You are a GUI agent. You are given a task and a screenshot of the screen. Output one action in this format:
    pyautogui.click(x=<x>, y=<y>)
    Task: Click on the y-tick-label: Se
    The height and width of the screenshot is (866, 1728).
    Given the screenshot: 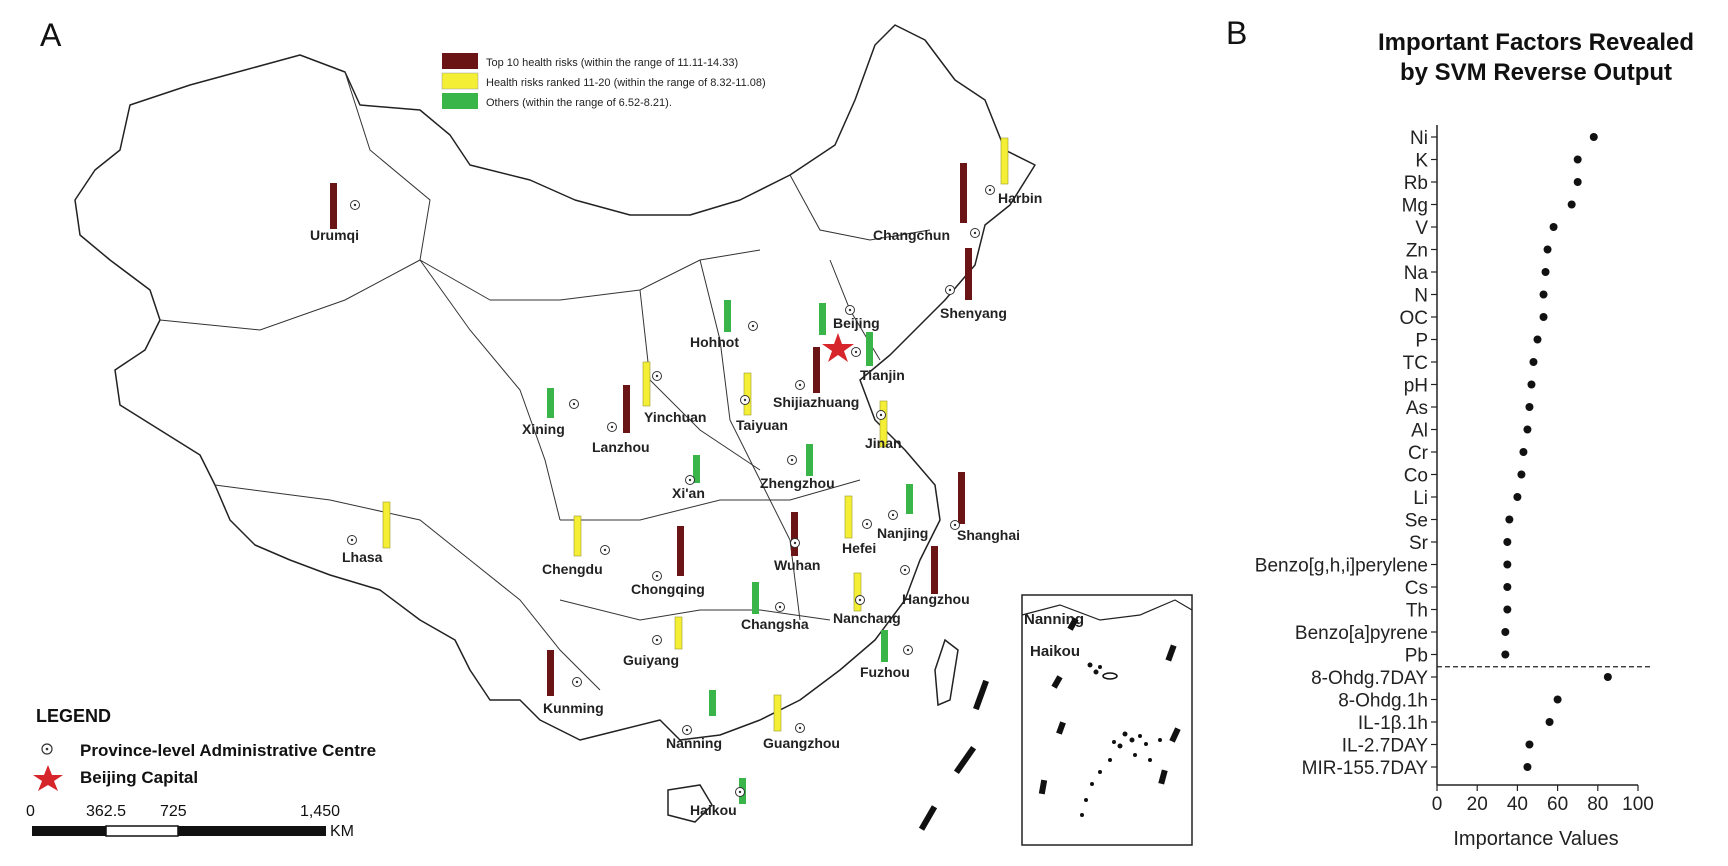 What is the action you would take?
    pyautogui.click(x=1416, y=521)
    